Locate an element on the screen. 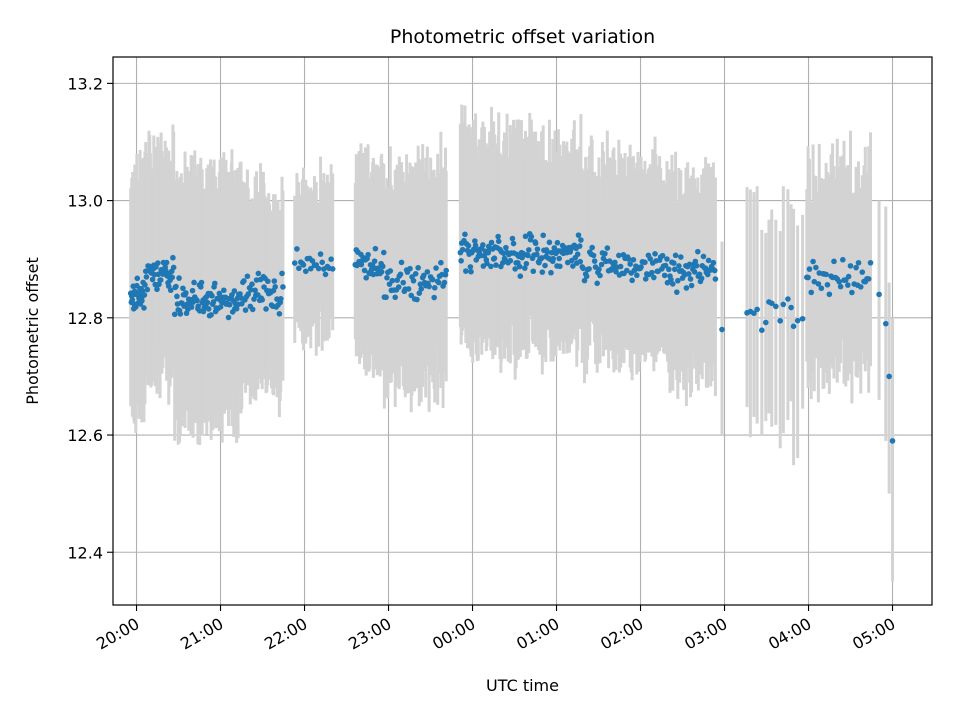  y-tick-label: 13.0 is located at coordinates (85, 201).